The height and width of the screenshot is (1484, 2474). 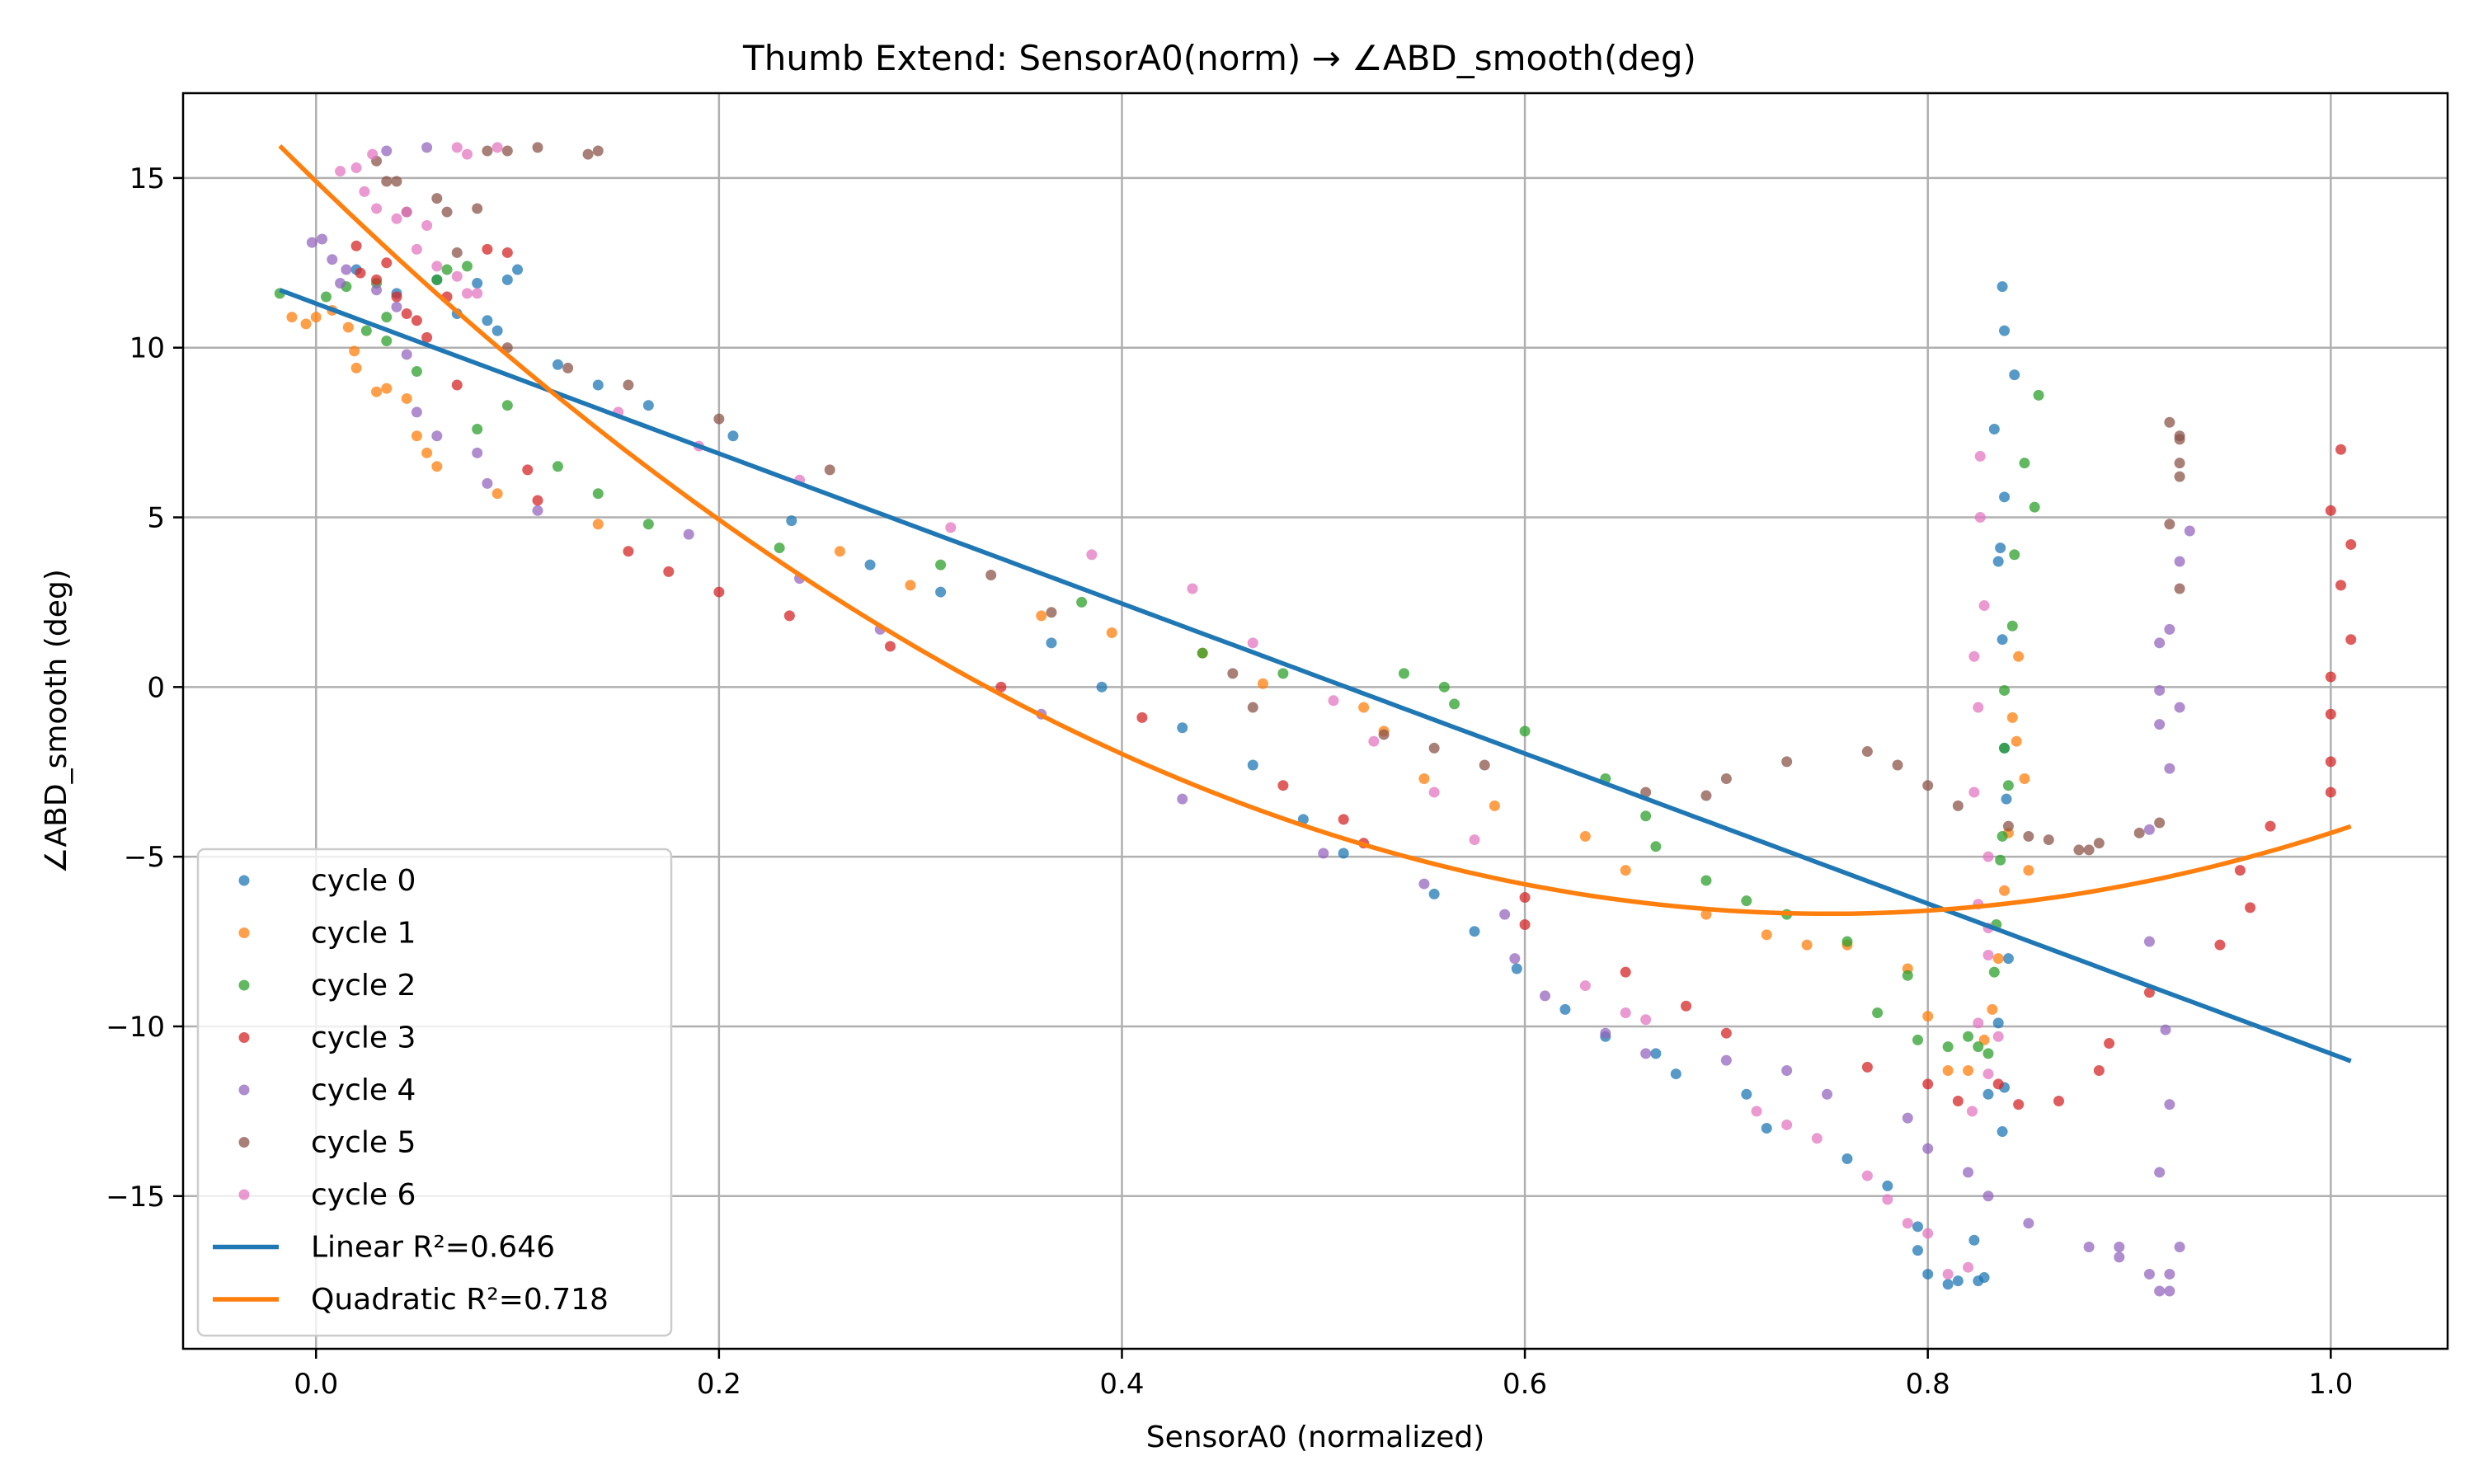 I want to click on x-tick-label: 0.8, so click(x=1928, y=1384).